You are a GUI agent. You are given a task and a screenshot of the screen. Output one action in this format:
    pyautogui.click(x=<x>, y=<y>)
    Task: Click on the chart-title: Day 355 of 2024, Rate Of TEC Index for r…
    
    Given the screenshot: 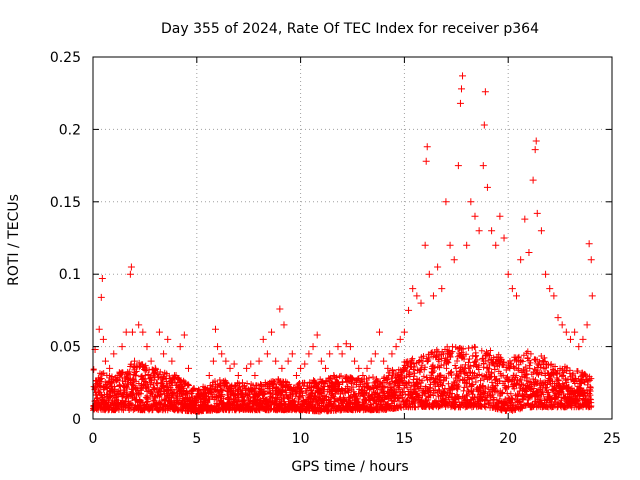 What is the action you would take?
    pyautogui.click(x=350, y=29)
    